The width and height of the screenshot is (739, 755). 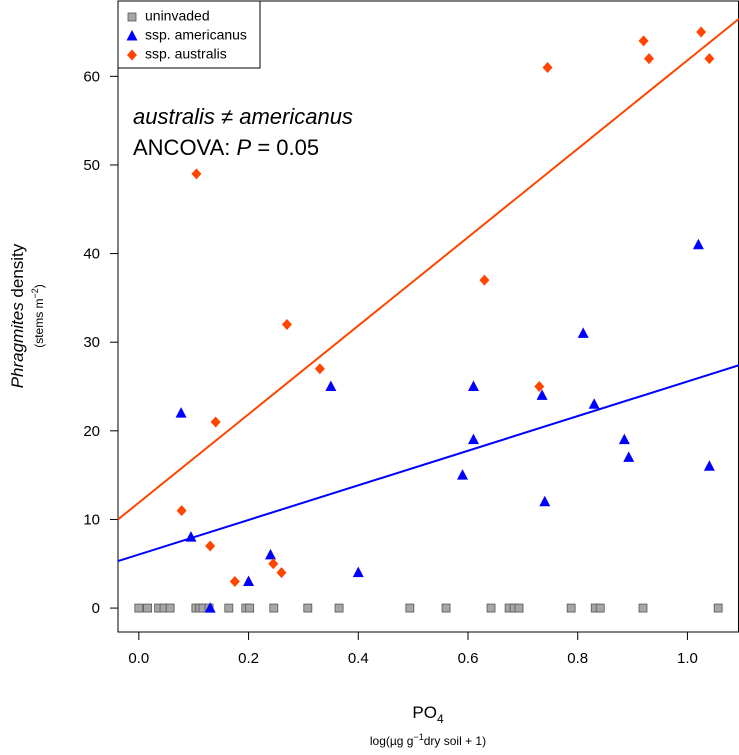 What do you see at coordinates (35, 293) in the screenshot?
I see `y-axis-sublabel-part: −2` at bounding box center [35, 293].